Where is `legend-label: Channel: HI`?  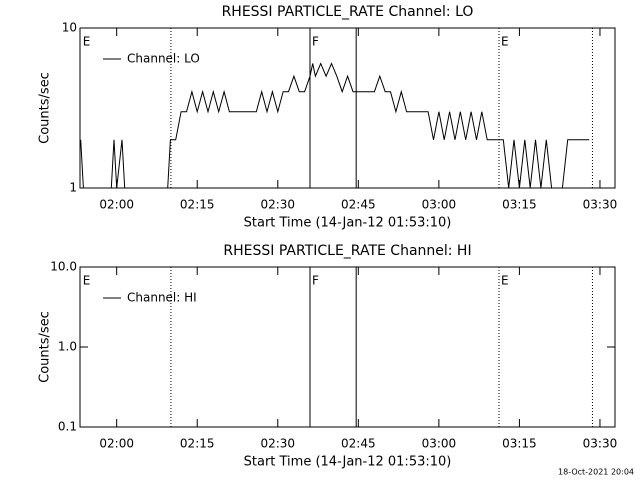 legend-label: Channel: HI is located at coordinates (162, 298).